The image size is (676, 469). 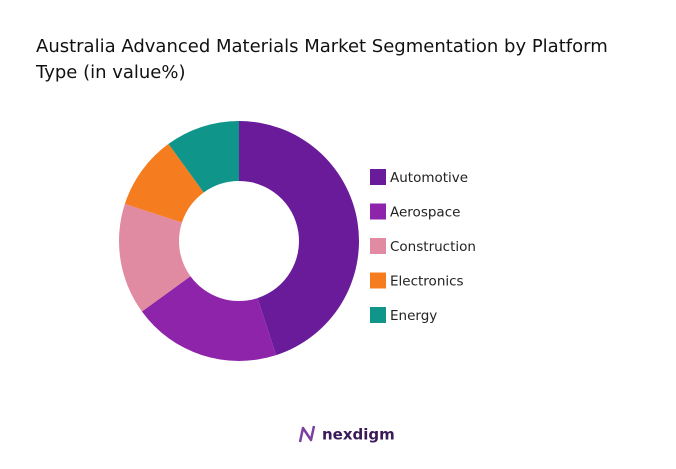 I want to click on legend-label: Automotive, so click(x=429, y=178).